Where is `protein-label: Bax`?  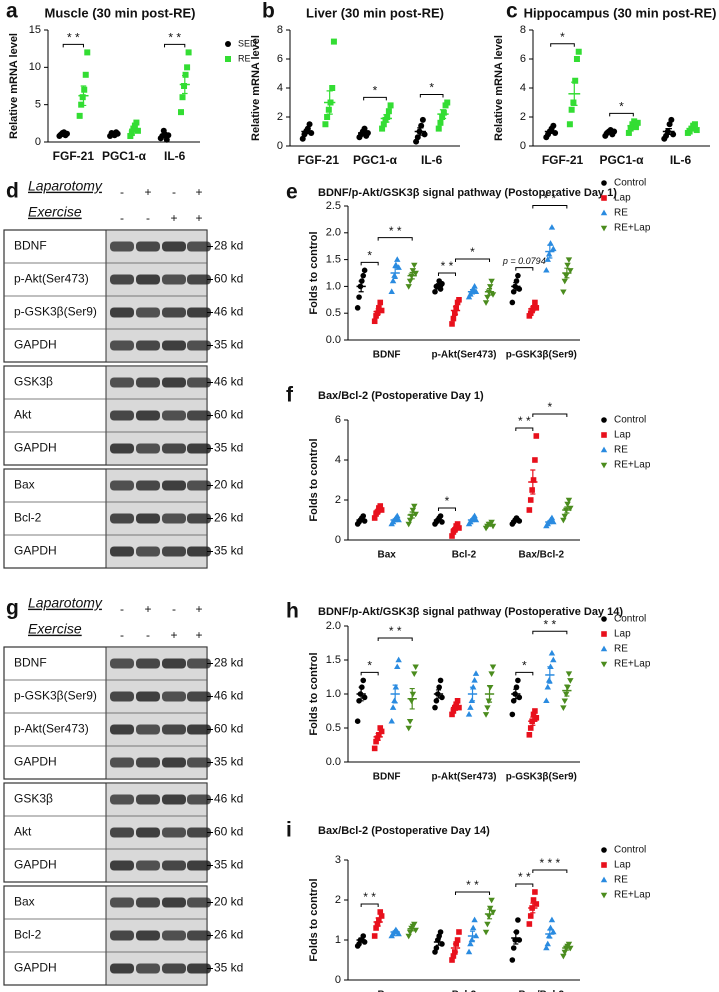
protein-label: Bax is located at coordinates (24, 485).